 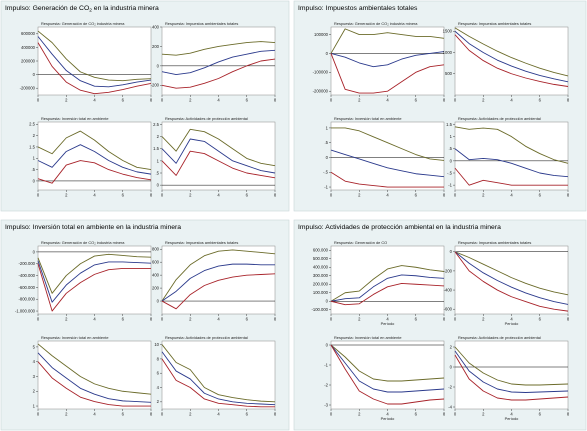 I want to click on y-tick-label: -400, so click(x=448, y=289).